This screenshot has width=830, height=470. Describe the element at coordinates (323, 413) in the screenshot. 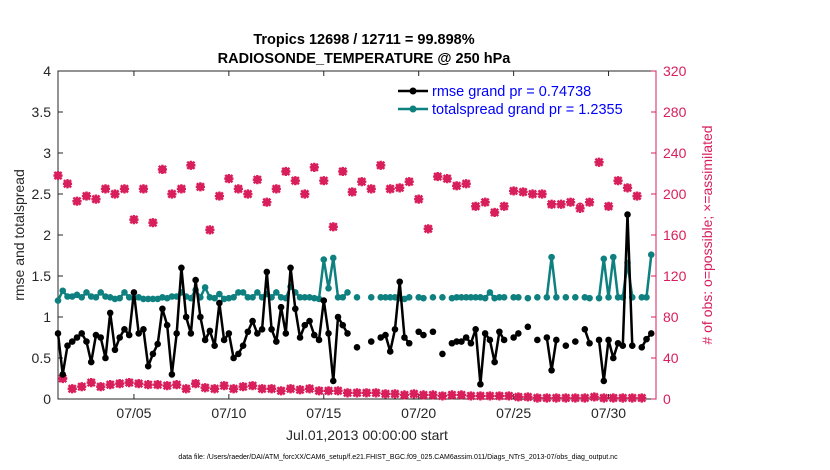

I see `x-tick-label: 07/15` at that location.